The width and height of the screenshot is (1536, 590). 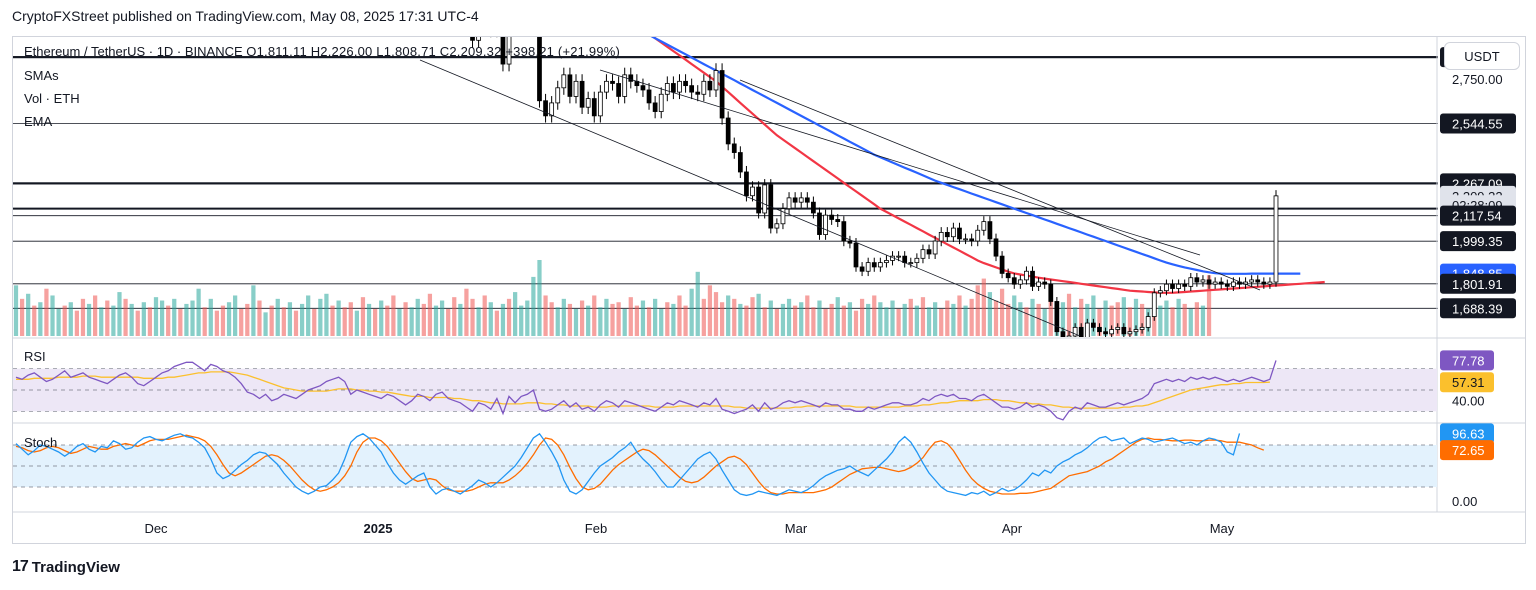 I want to click on currency-button: USDT, so click(x=1482, y=56).